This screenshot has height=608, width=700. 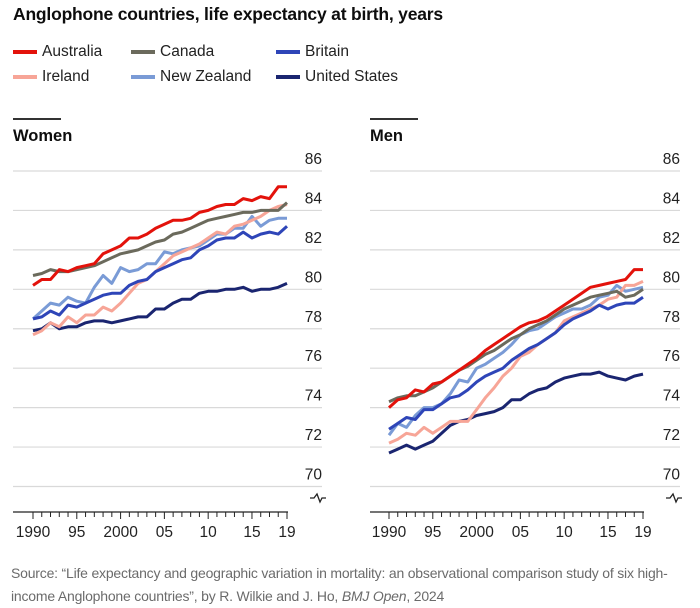 I want to click on legend-item-ireland: Ireland, so click(x=51, y=77).